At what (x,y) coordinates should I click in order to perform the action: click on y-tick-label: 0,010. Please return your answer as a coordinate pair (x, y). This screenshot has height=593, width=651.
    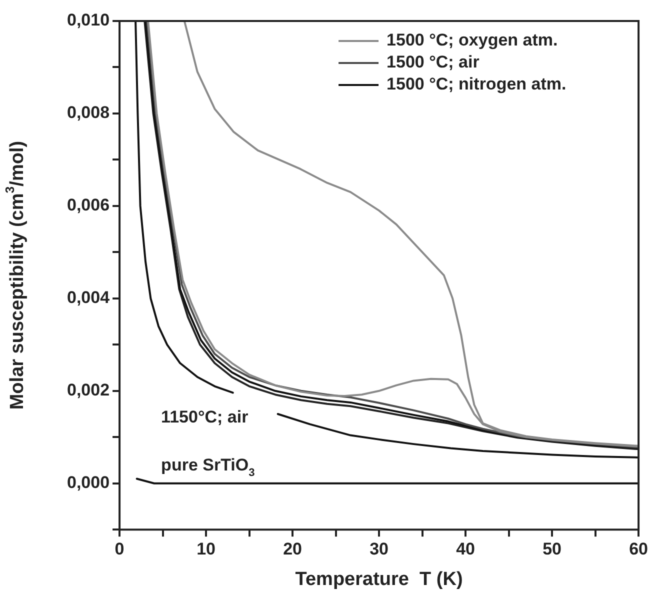
    Looking at the image, I should click on (88, 20).